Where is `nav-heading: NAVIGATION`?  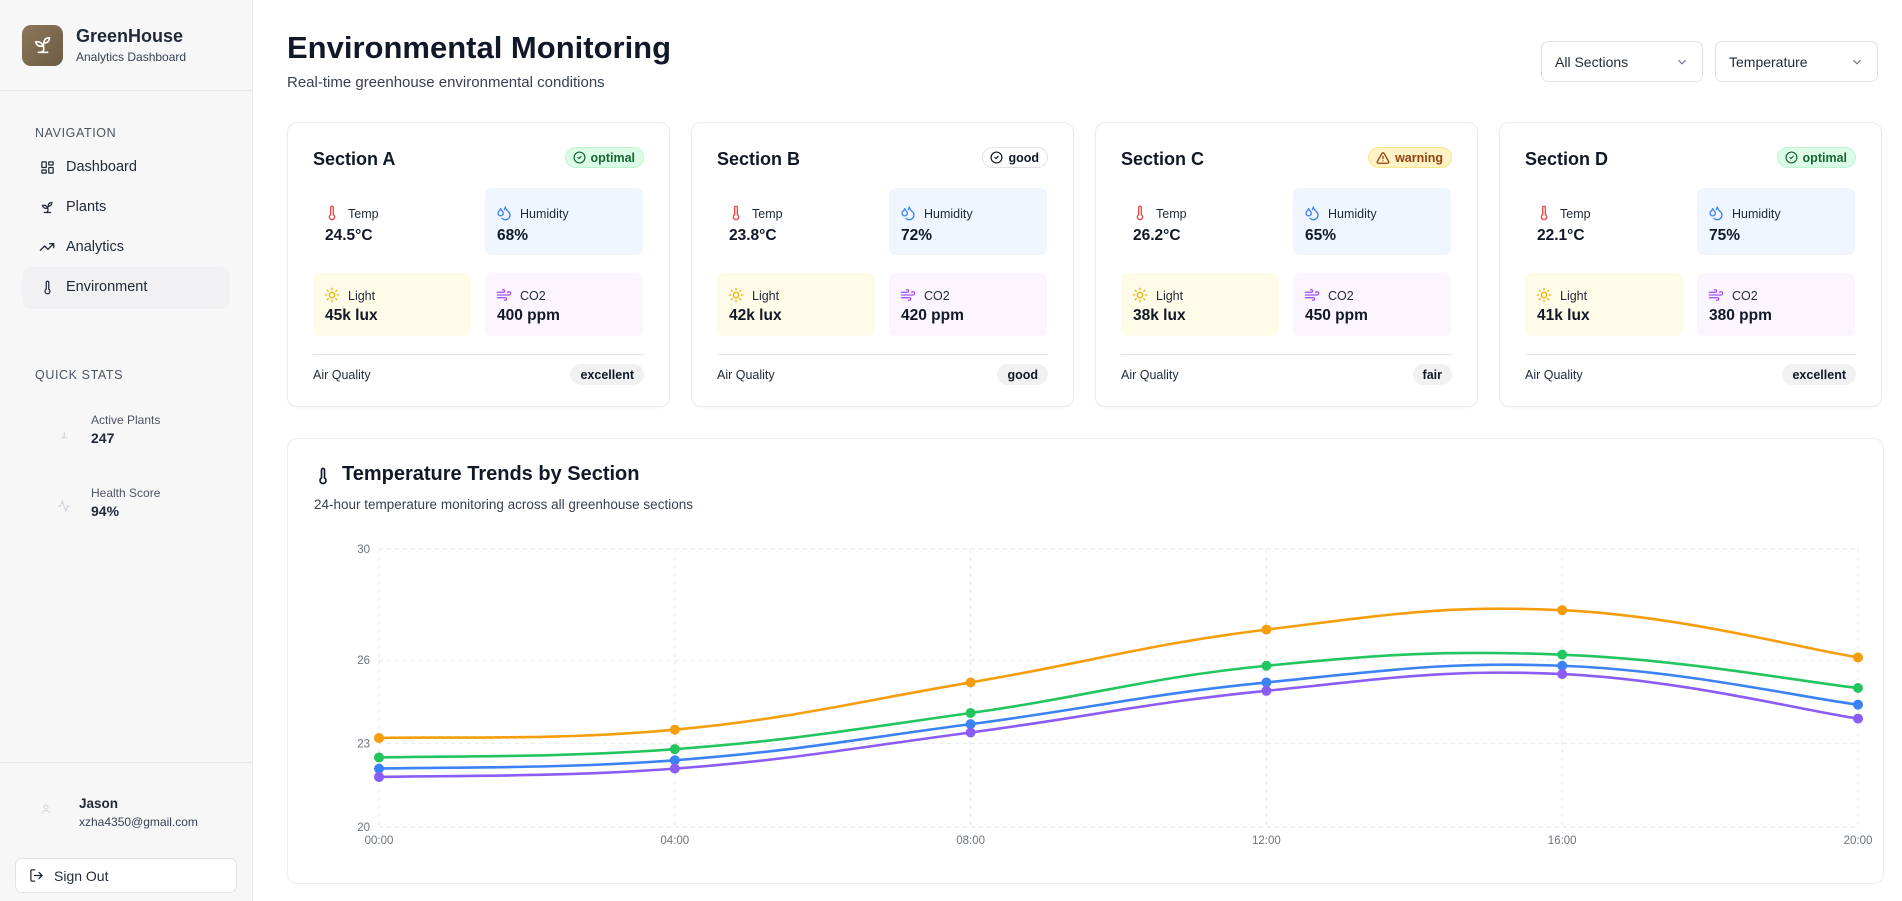 nav-heading: NAVIGATION is located at coordinates (76, 133).